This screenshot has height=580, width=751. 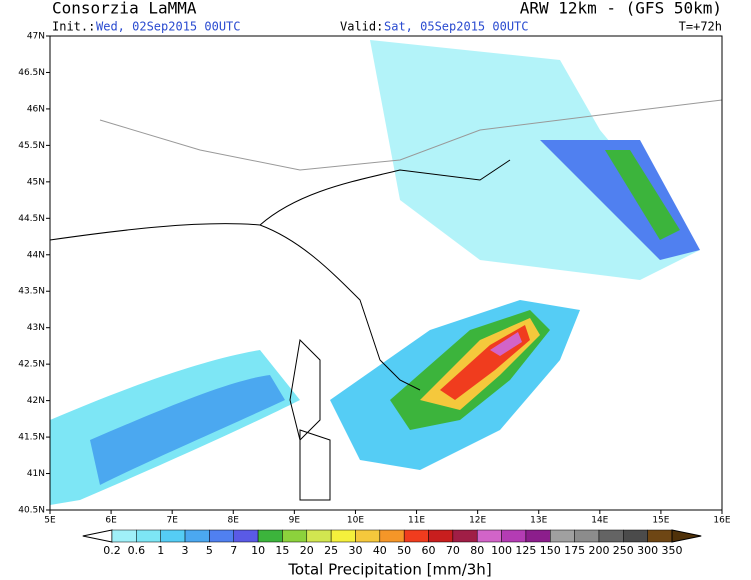 What do you see at coordinates (282, 550) in the screenshot?
I see `colorbar-label: 15` at bounding box center [282, 550].